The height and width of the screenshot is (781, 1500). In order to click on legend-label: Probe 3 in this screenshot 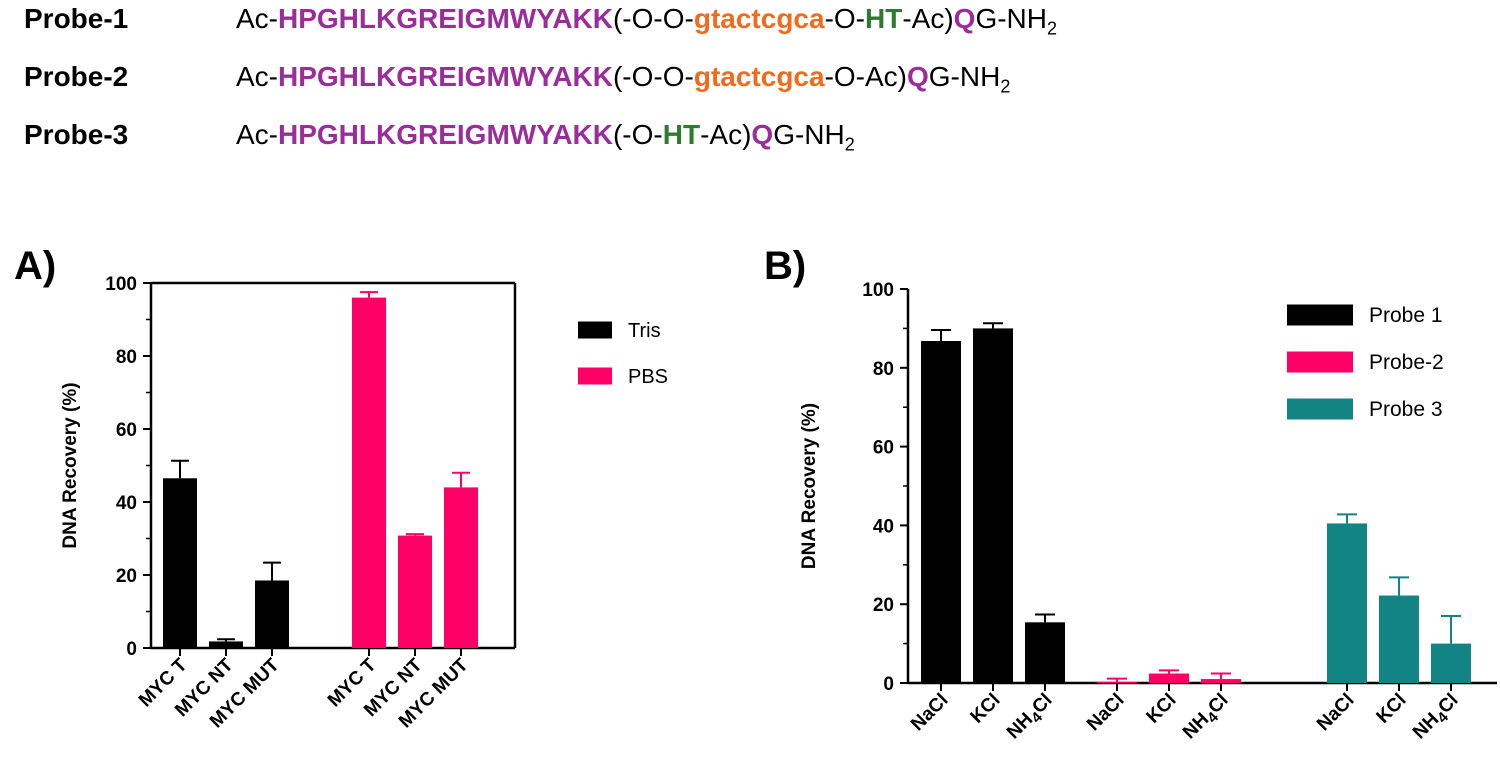, I will do `click(1406, 409)`.